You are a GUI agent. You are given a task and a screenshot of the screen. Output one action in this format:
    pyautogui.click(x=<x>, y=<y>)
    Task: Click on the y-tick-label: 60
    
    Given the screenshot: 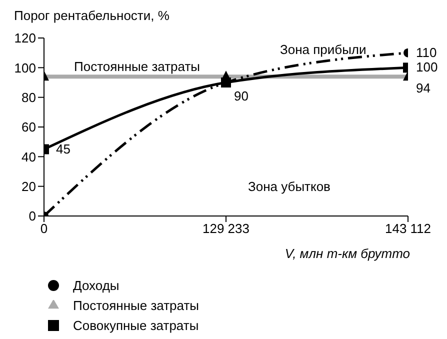 What is the action you would take?
    pyautogui.click(x=29, y=127)
    